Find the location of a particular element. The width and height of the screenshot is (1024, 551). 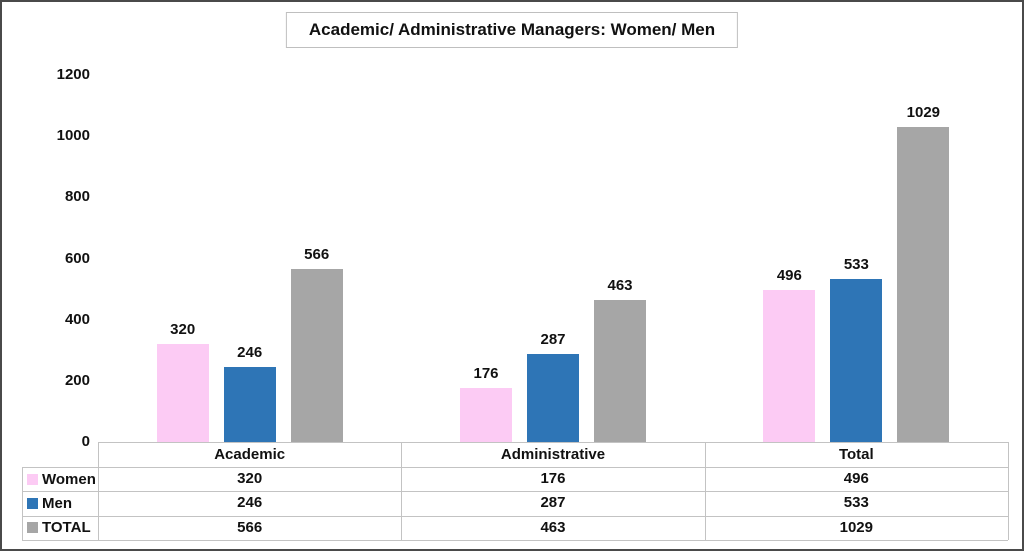

bar-men-administrative is located at coordinates (553, 398).